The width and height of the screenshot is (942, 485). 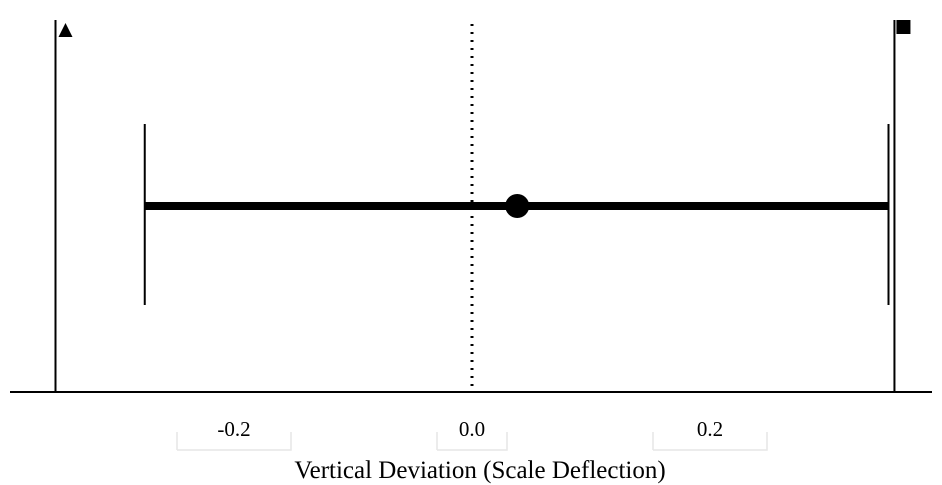 I want to click on x-tick-label: -0.2, so click(x=233, y=429).